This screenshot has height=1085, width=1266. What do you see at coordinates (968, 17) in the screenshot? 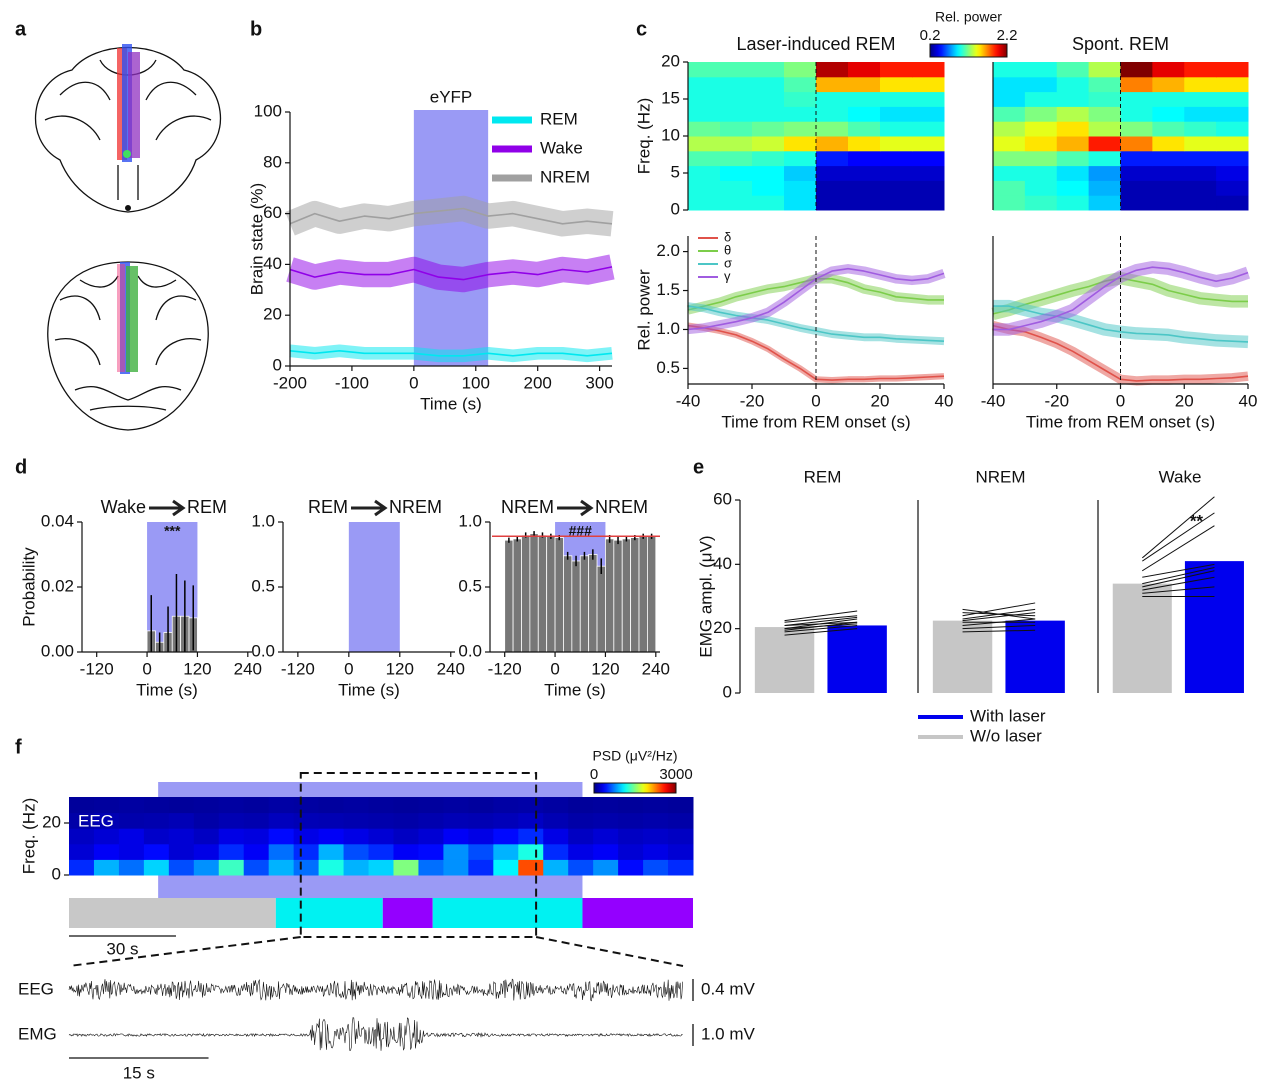
I see `colorbar-label: Rel. power` at bounding box center [968, 17].